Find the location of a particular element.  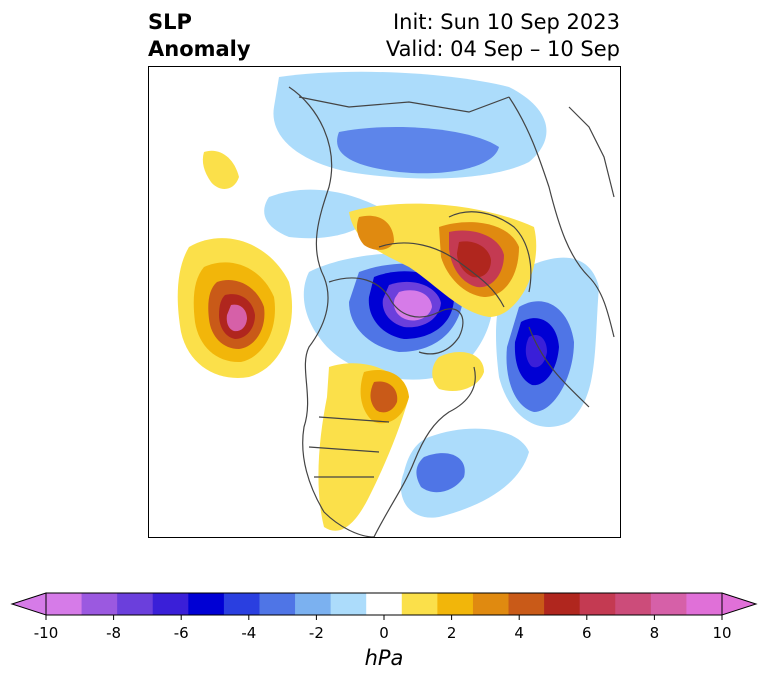

colorbar-tick-label: 10 is located at coordinates (722, 633).